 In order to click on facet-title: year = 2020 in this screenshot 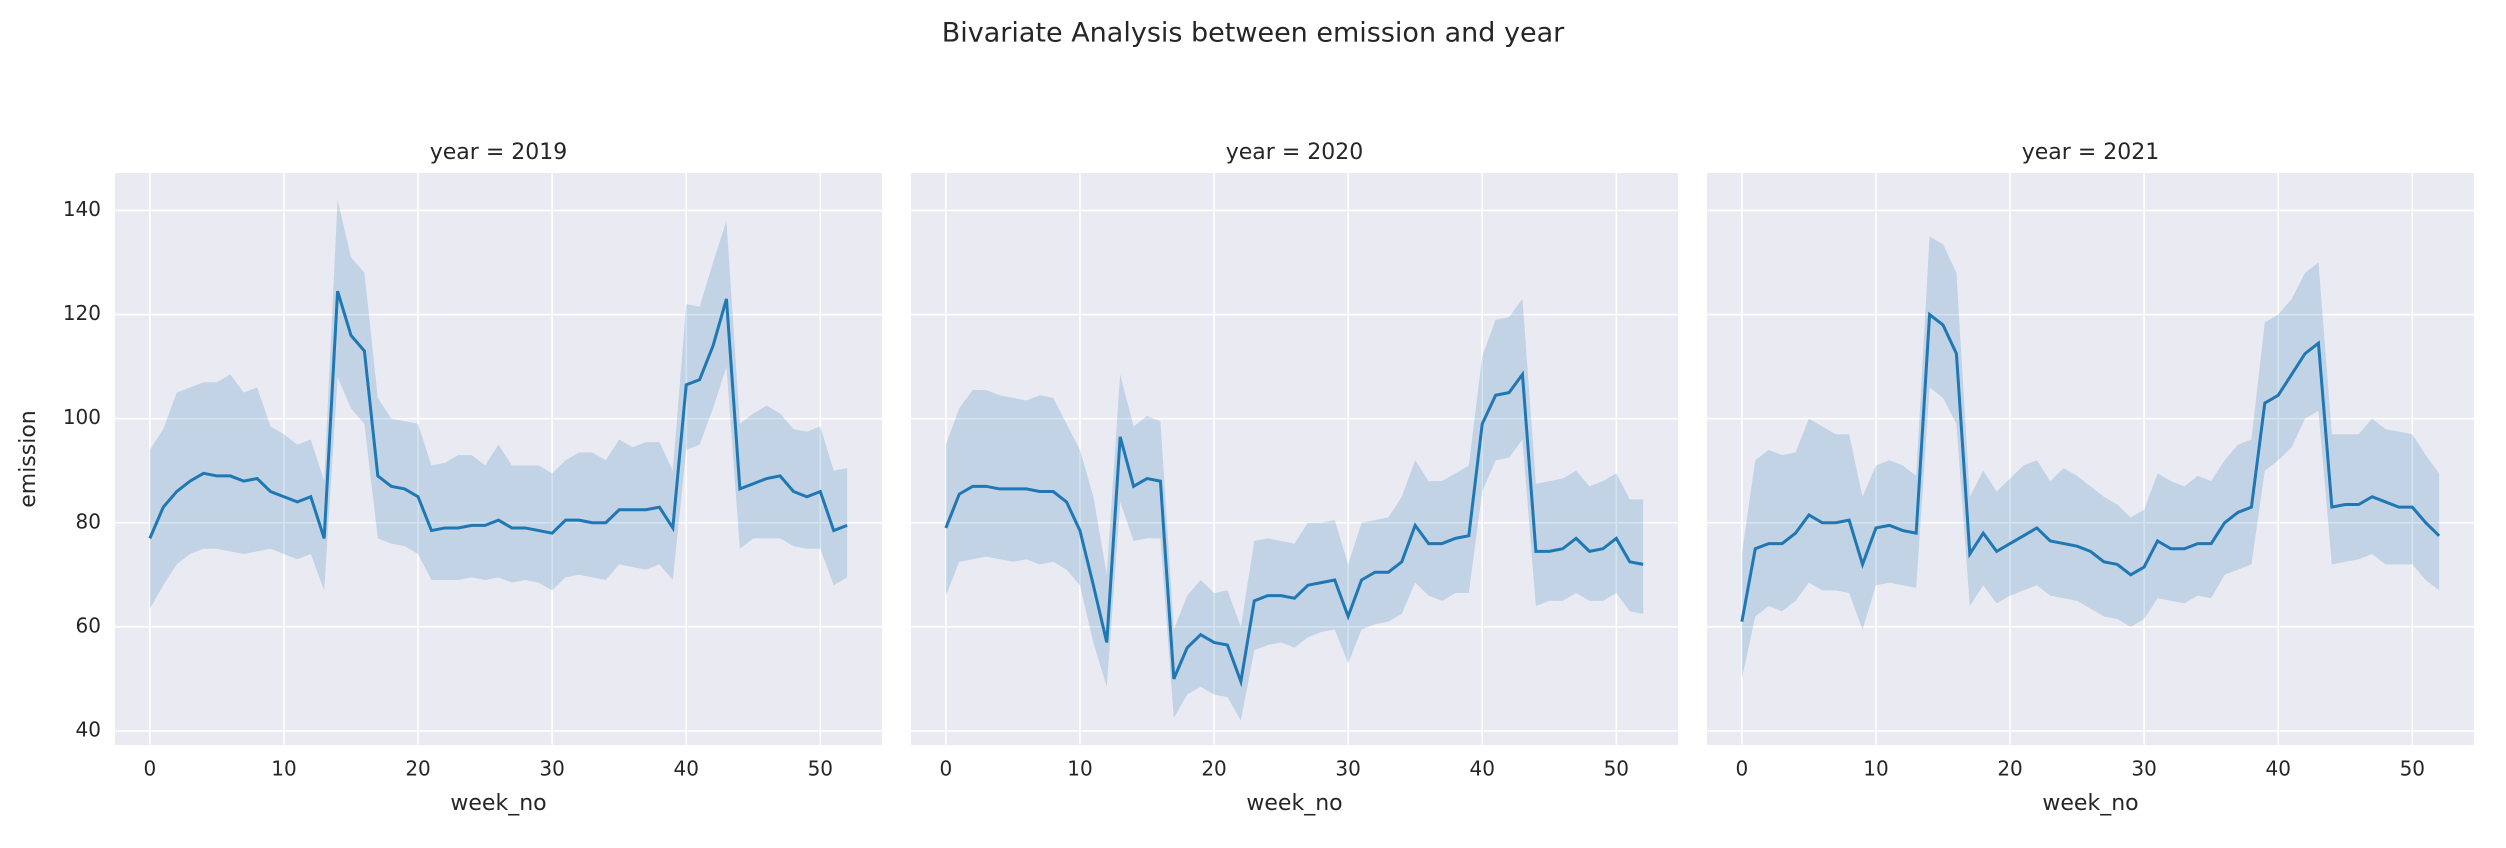, I will do `click(1295, 152)`.